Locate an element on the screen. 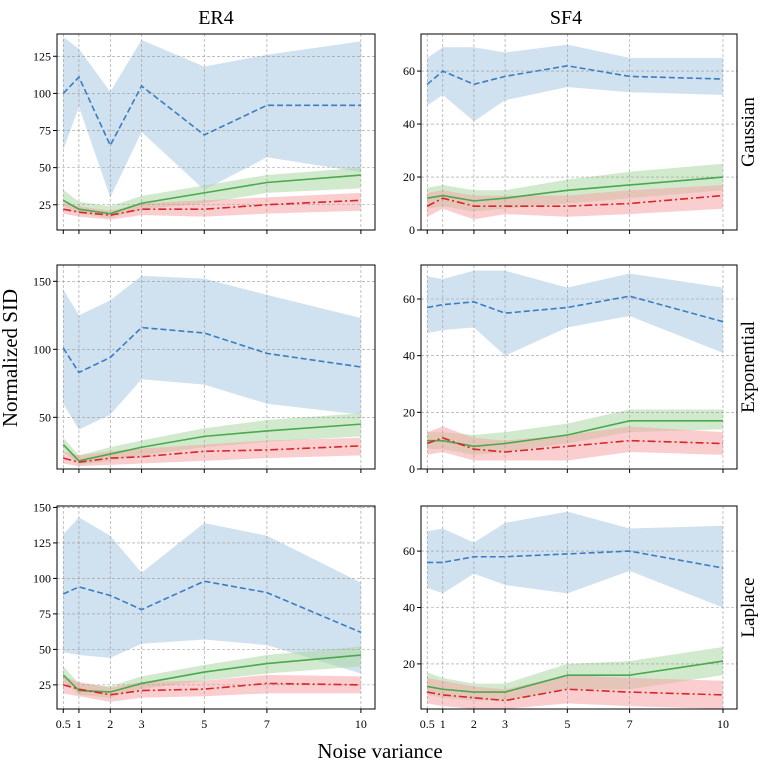 This screenshot has width=761, height=761. panel-er4-laplace: 25 50 75 100 125 150 0.5 1 2 3 5 7 10 is located at coordinates (204, 615).